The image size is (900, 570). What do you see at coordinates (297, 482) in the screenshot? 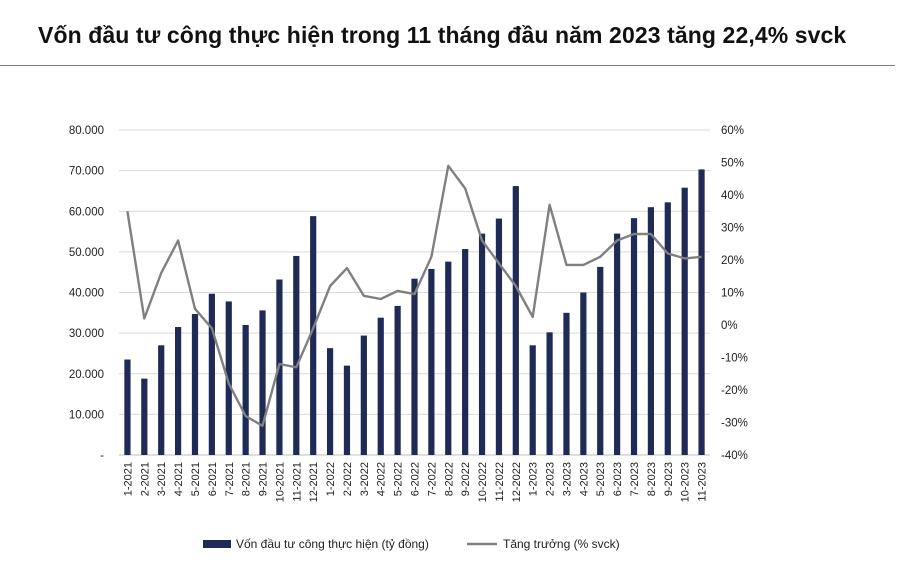
I see `x-axis-tick-label: 11-2021` at bounding box center [297, 482].